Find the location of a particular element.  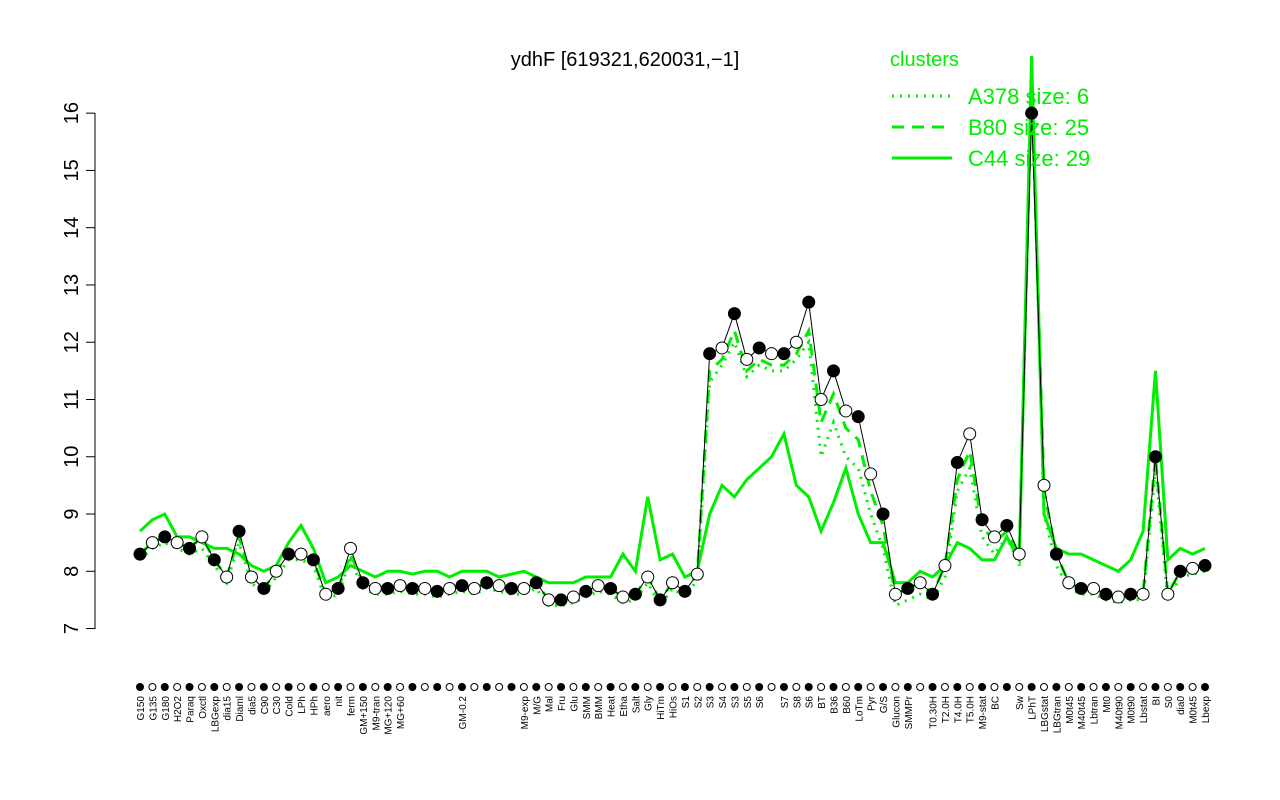

x-tick-label: Lbstat is located at coordinates (1144, 709).